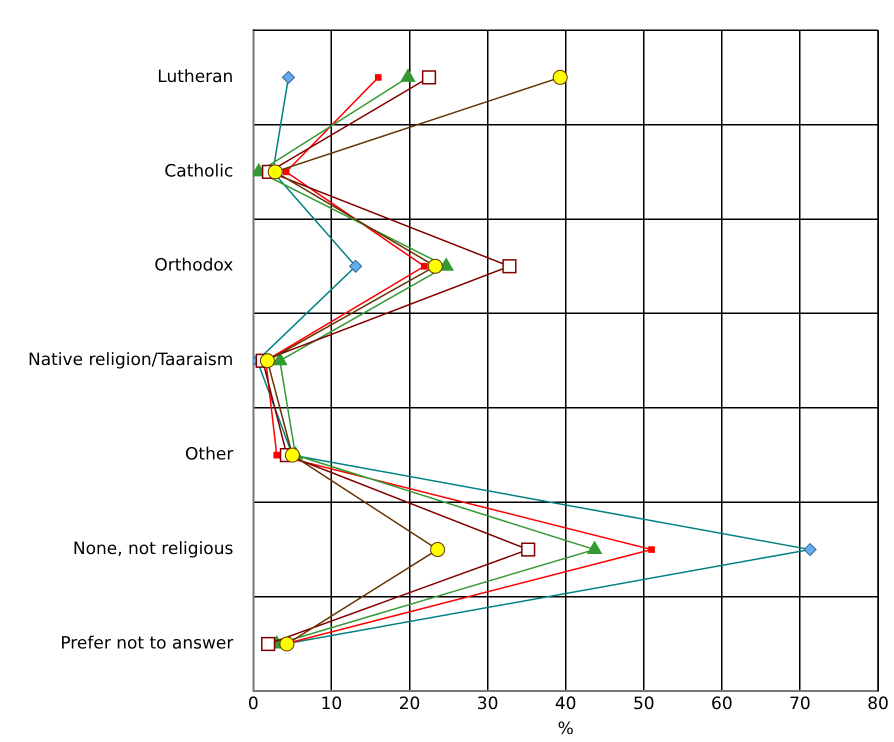  What do you see at coordinates (565, 704) in the screenshot?
I see `x-tick-label: 40` at bounding box center [565, 704].